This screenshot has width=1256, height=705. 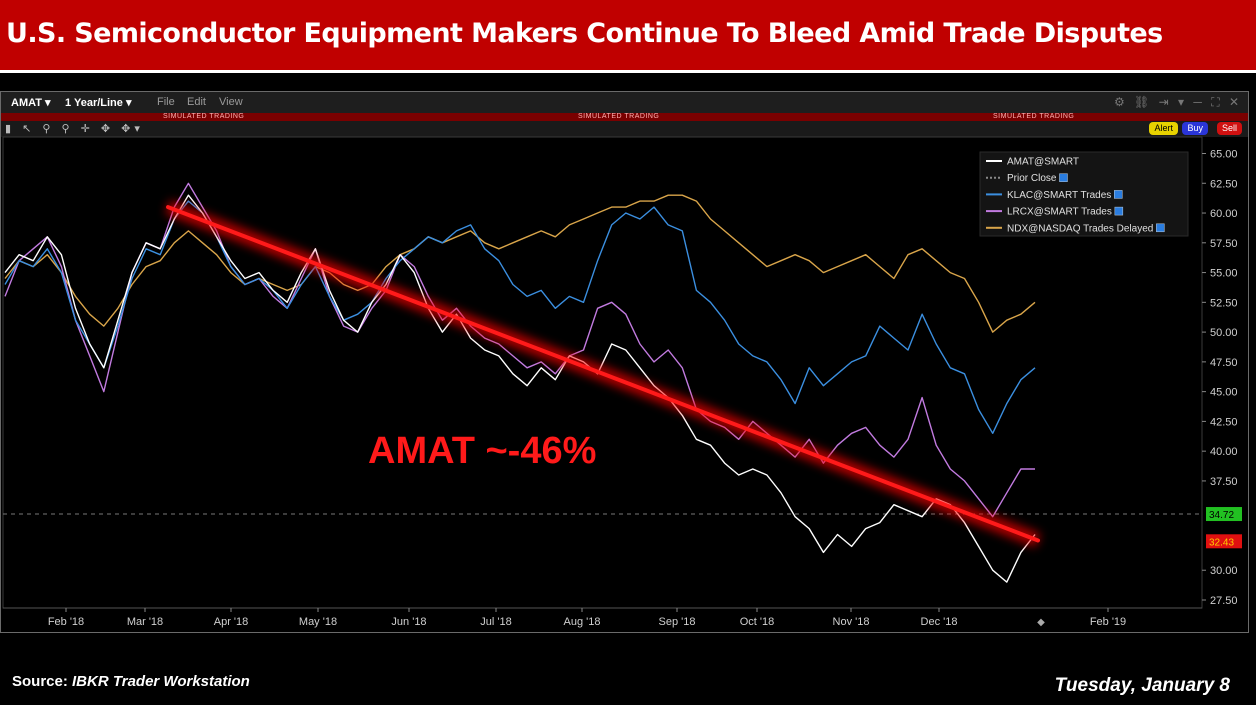 I want to click on last-price-badge: 32.43, so click(x=1221, y=542).